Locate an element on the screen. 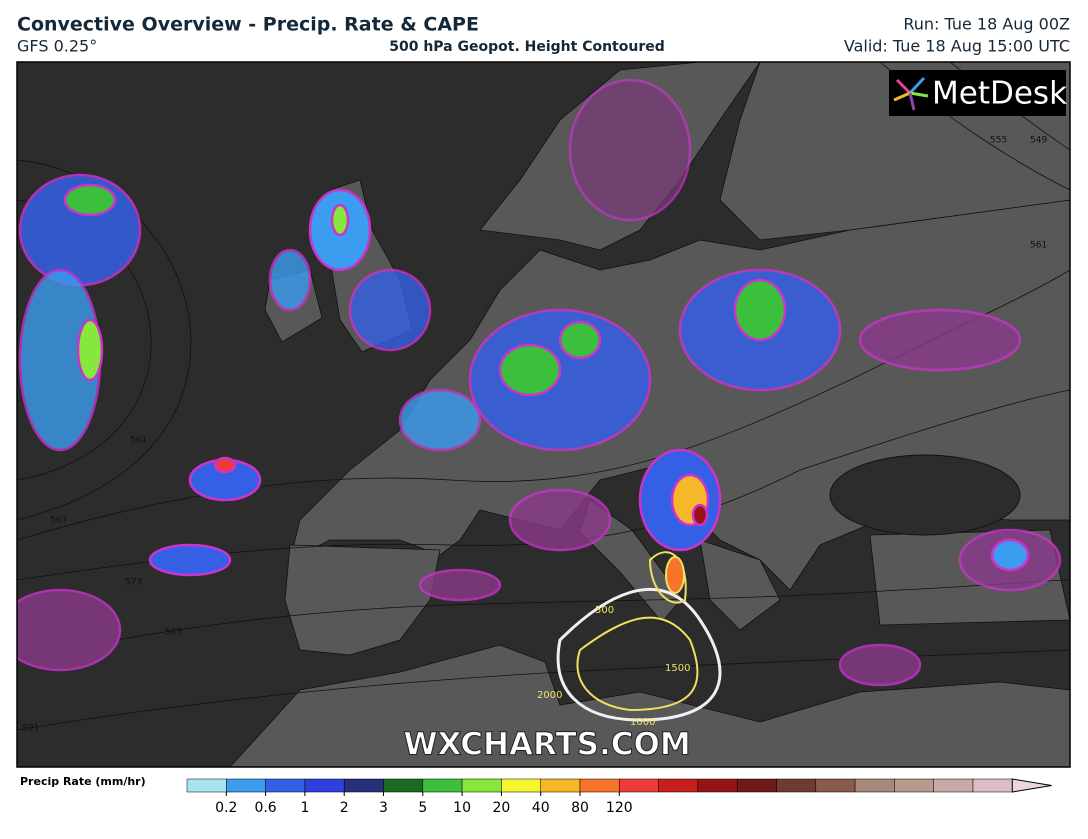  contour-label: 549 is located at coordinates (1038, 141).